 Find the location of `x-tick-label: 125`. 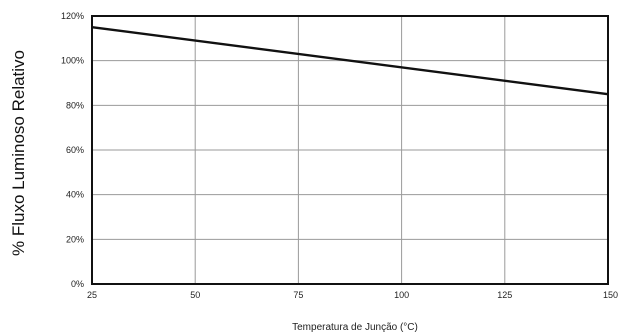

x-tick-label: 125 is located at coordinates (504, 295).